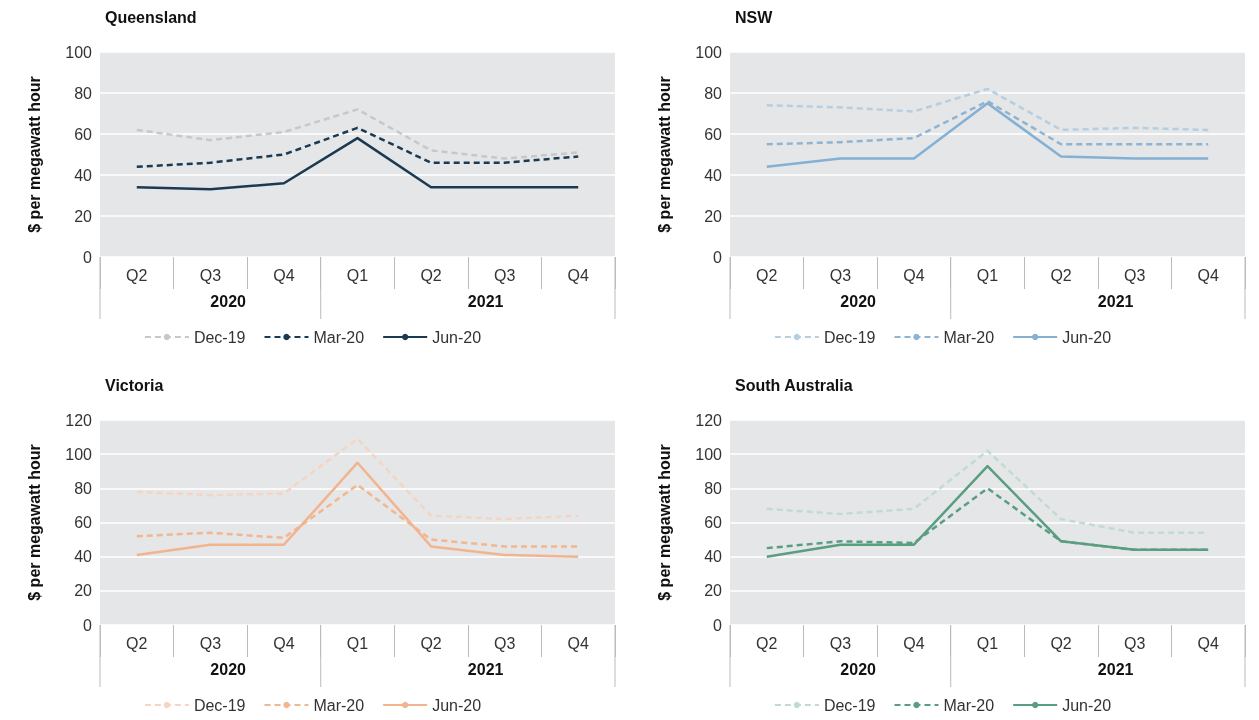  What do you see at coordinates (151, 17) in the screenshot?
I see `chart-title: Queensland` at bounding box center [151, 17].